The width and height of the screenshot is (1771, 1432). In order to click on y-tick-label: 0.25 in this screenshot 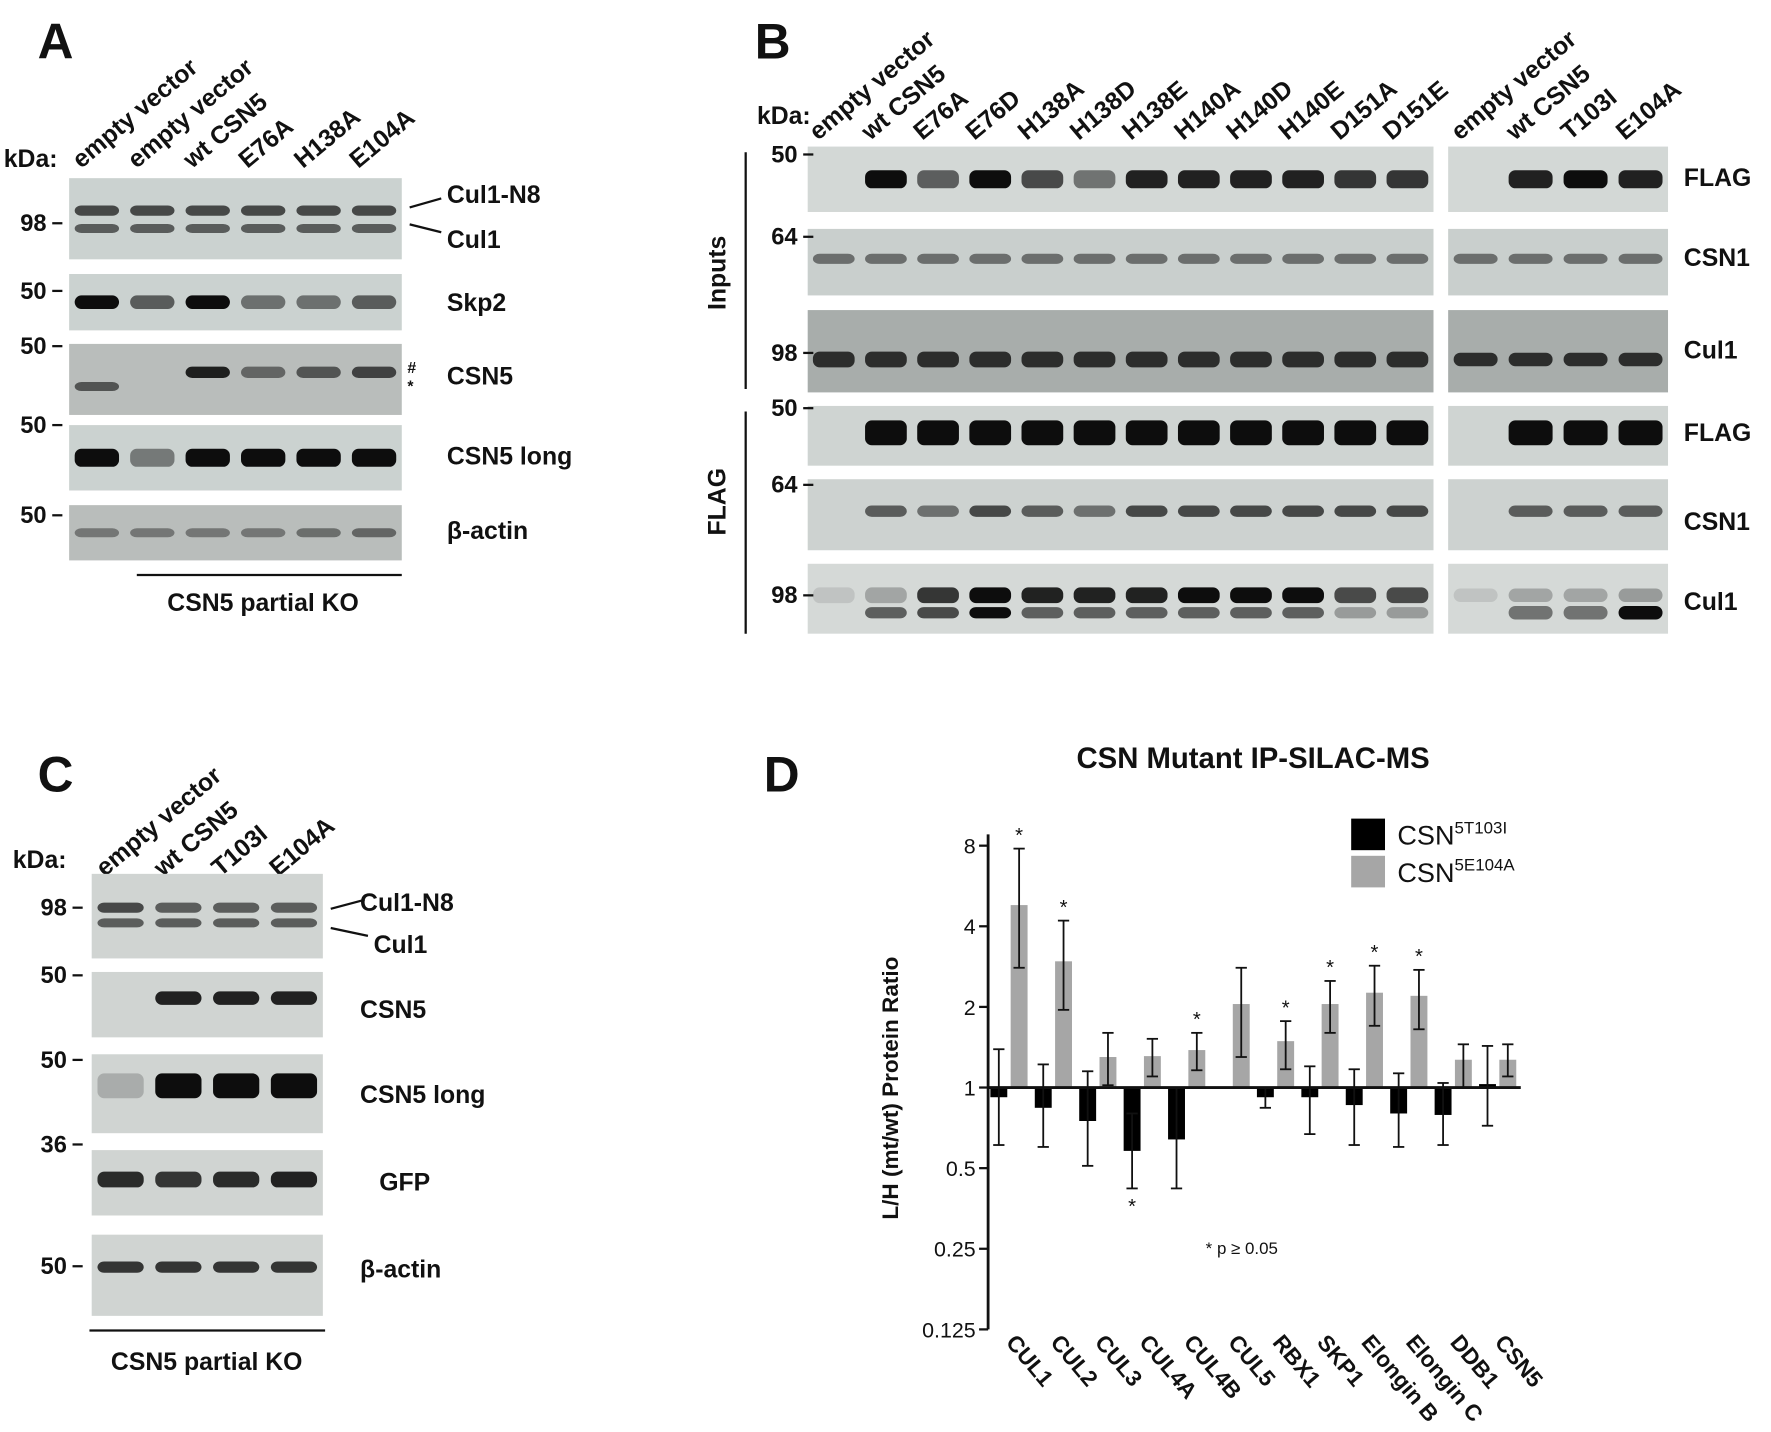, I will do `click(955, 1250)`.